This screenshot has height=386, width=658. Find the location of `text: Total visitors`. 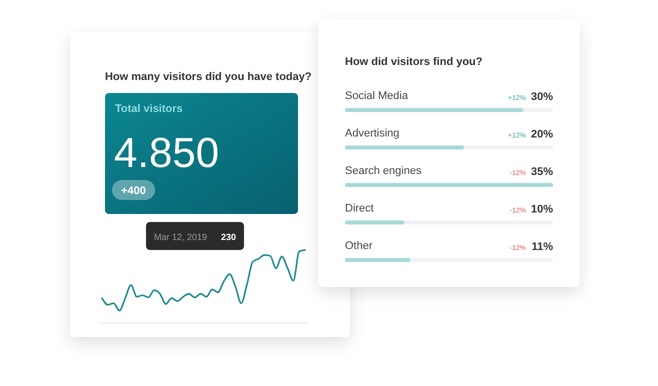

text: Total visitors is located at coordinates (149, 109).